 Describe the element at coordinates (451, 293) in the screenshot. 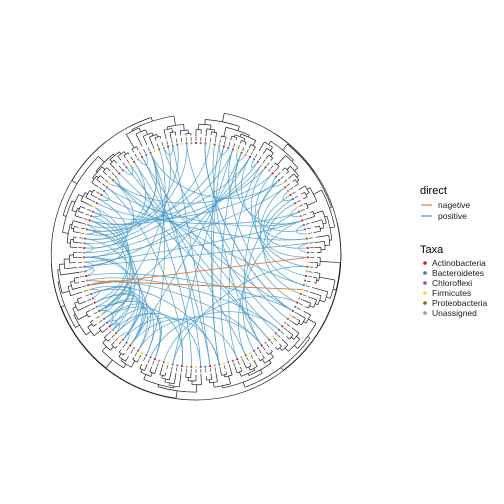

I see `legend-firmicutes-label: Firmicutes` at that location.